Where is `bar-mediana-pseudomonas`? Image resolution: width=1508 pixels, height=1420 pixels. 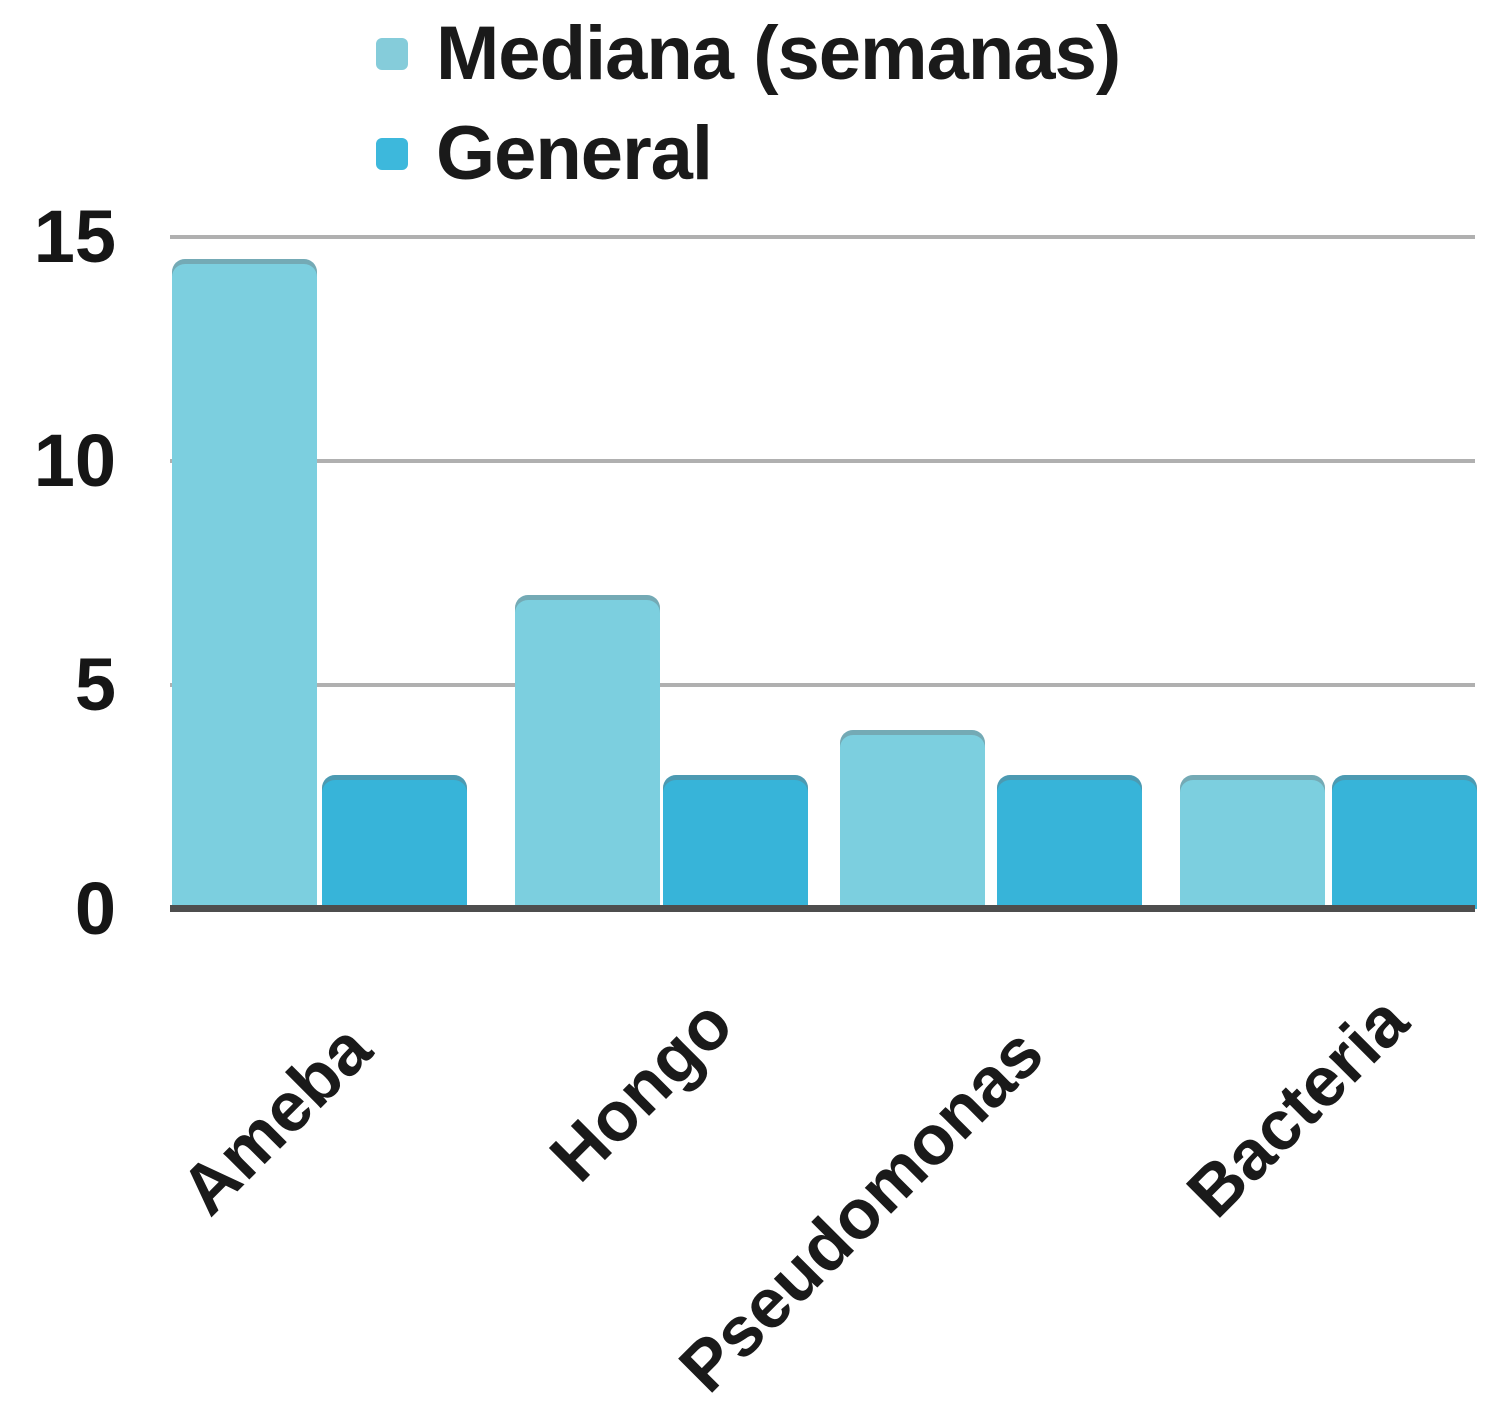
bar-mediana-pseudomonas is located at coordinates (912, 819).